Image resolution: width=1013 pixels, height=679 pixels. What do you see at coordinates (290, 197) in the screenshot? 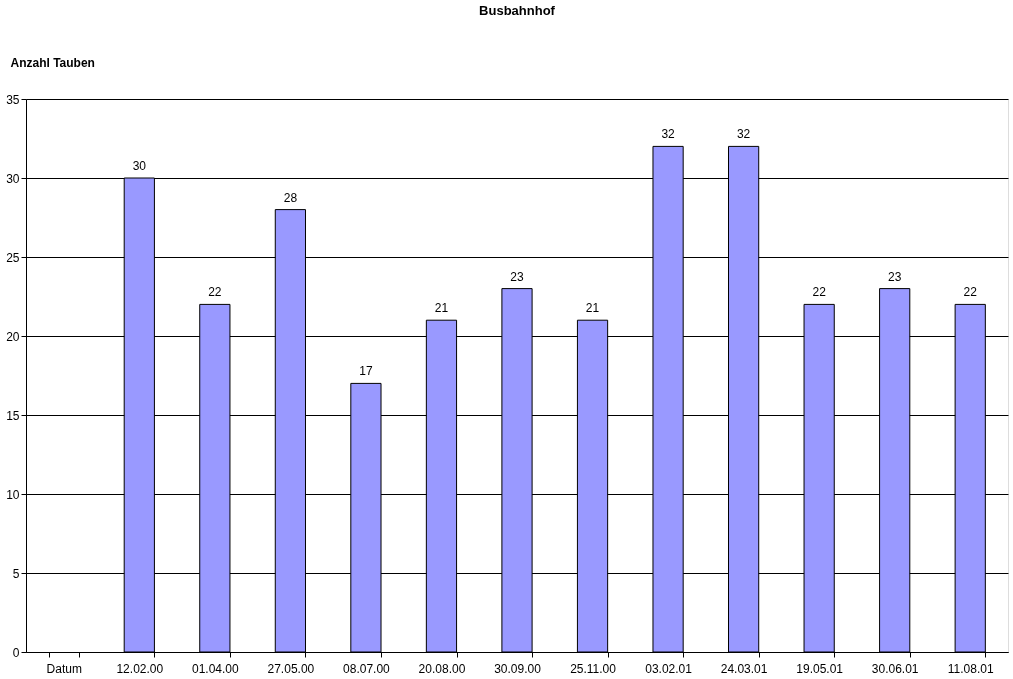
I see `data-label: 28` at bounding box center [290, 197].